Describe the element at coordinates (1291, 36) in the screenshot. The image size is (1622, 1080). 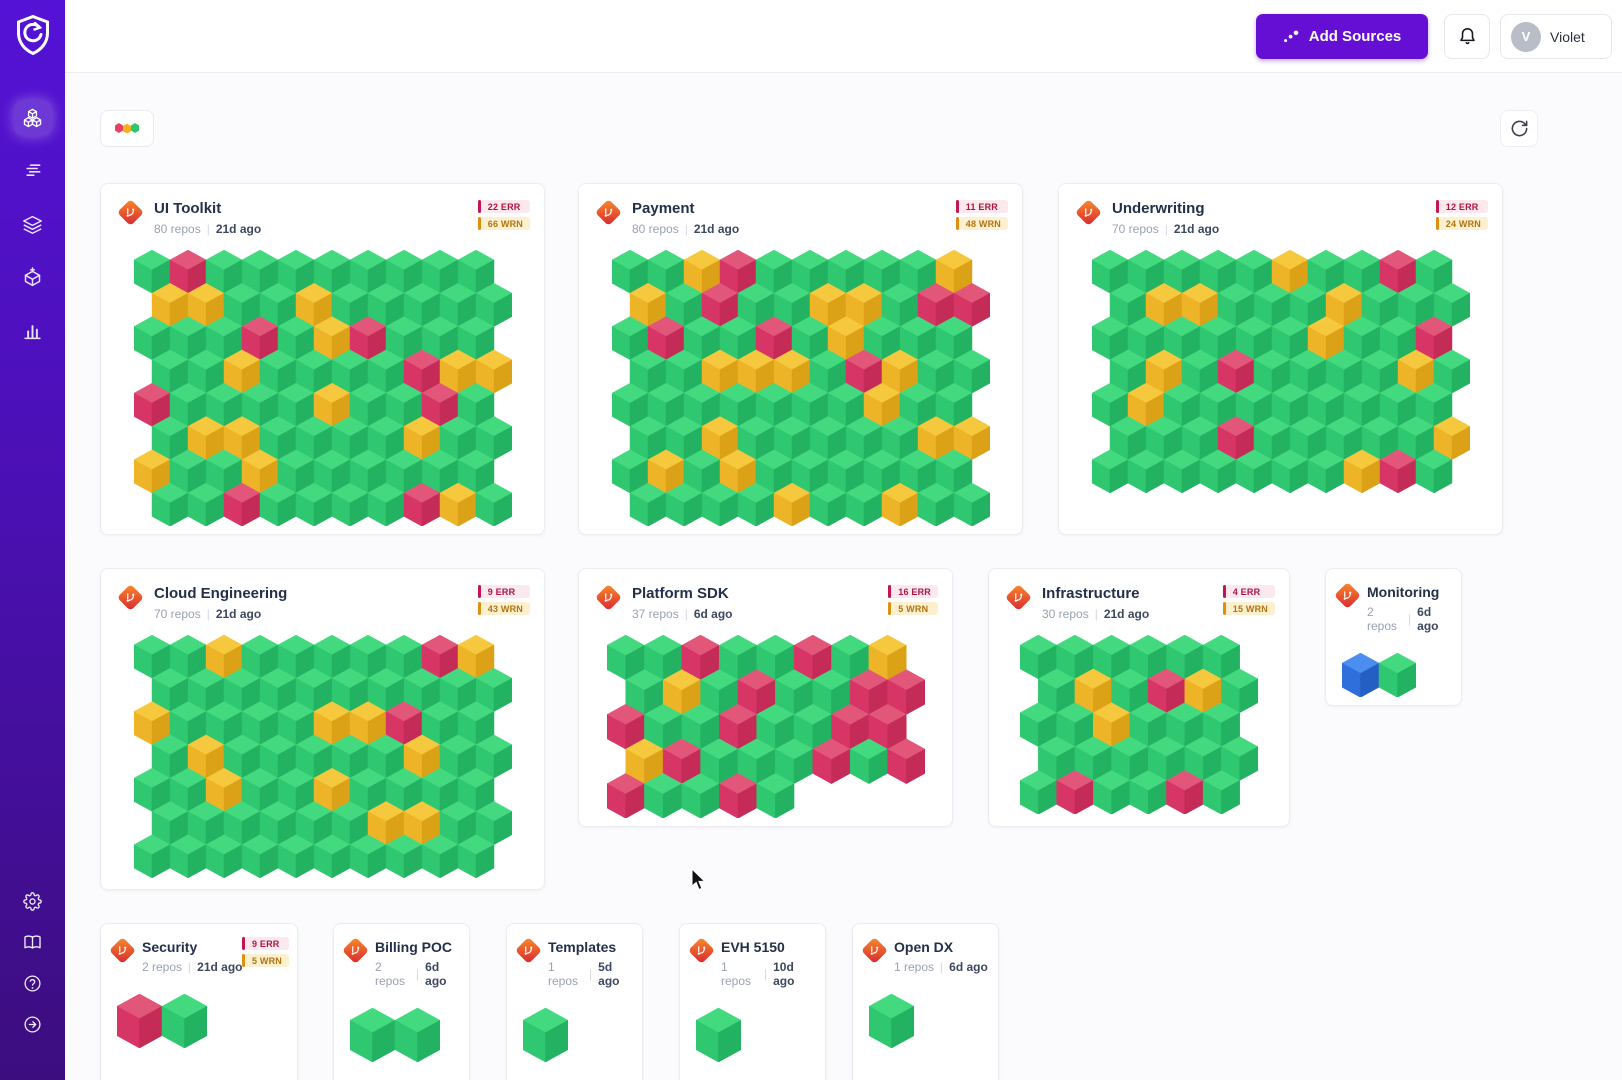
I see `sparkle-dots-icon` at that location.